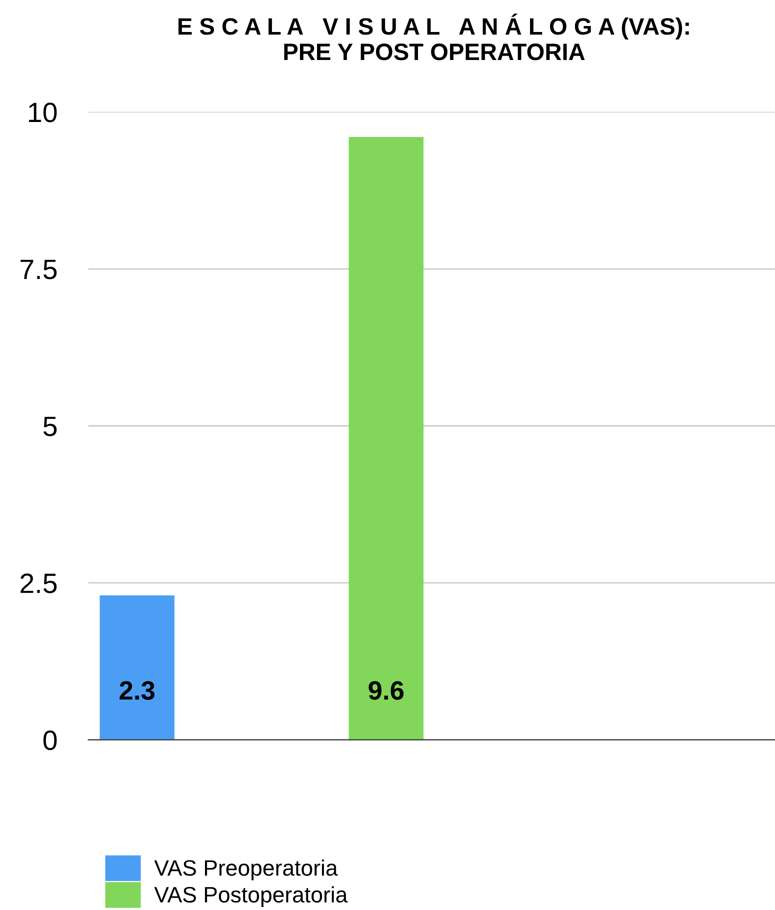  What do you see at coordinates (43, 112) in the screenshot?
I see `y-tick-label: 10` at bounding box center [43, 112].